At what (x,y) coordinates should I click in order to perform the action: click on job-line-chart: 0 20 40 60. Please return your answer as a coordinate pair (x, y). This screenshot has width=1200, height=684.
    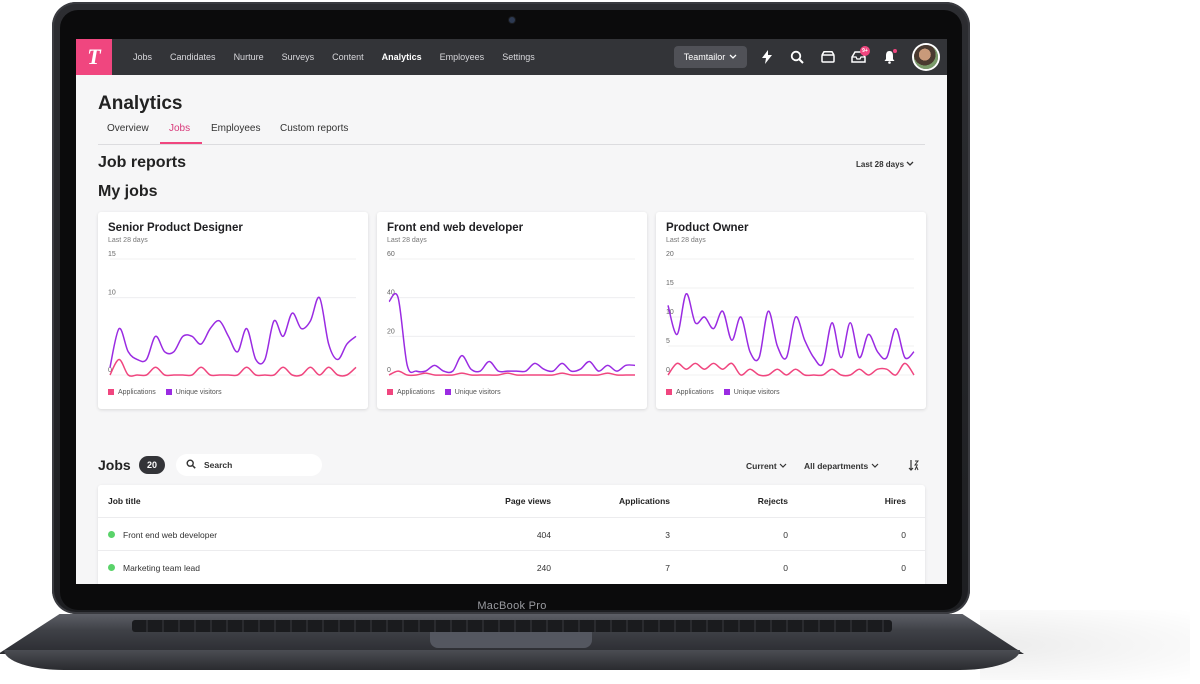
    Looking at the image, I should click on (511, 314).